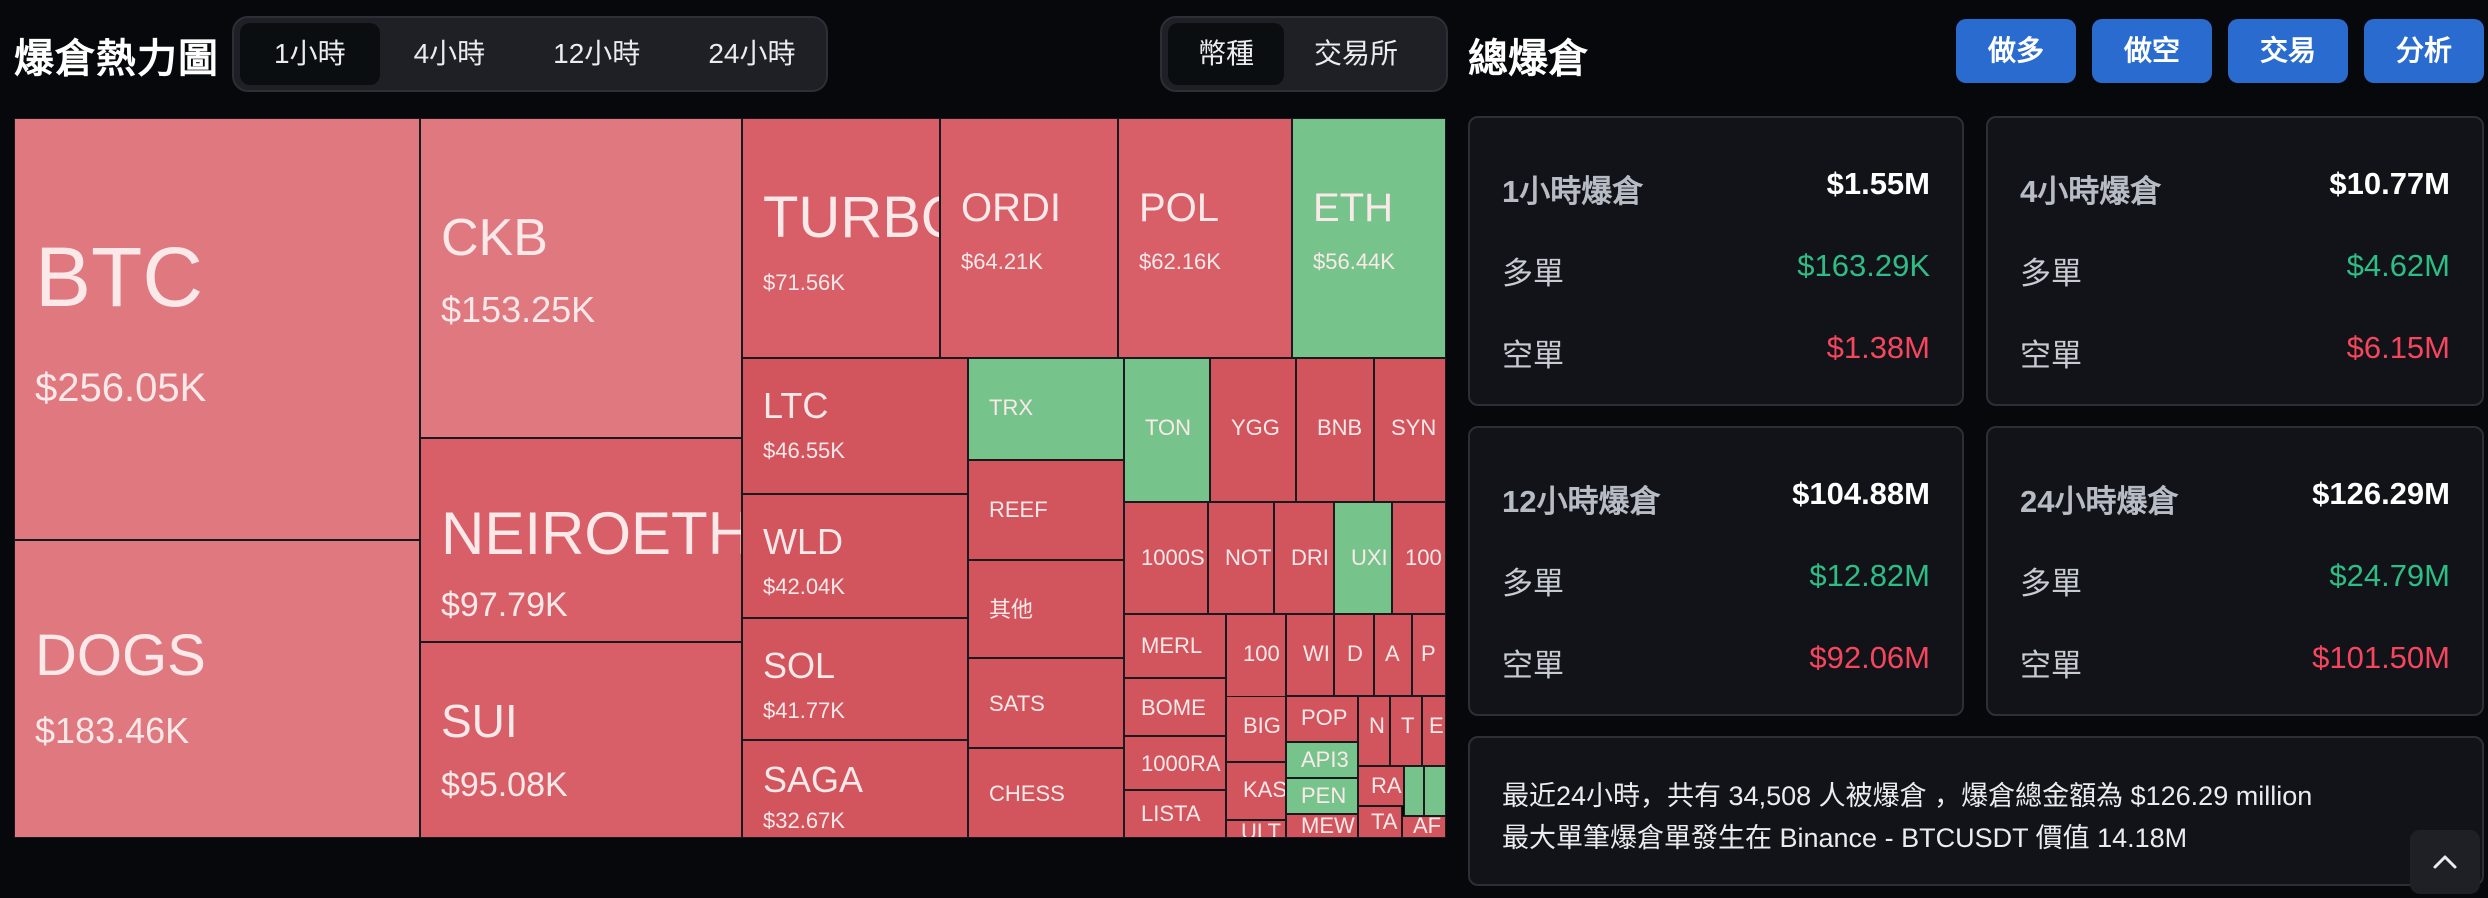 The width and height of the screenshot is (2488, 898). I want to click on heatmap-tile: UXI, so click(1363, 558).